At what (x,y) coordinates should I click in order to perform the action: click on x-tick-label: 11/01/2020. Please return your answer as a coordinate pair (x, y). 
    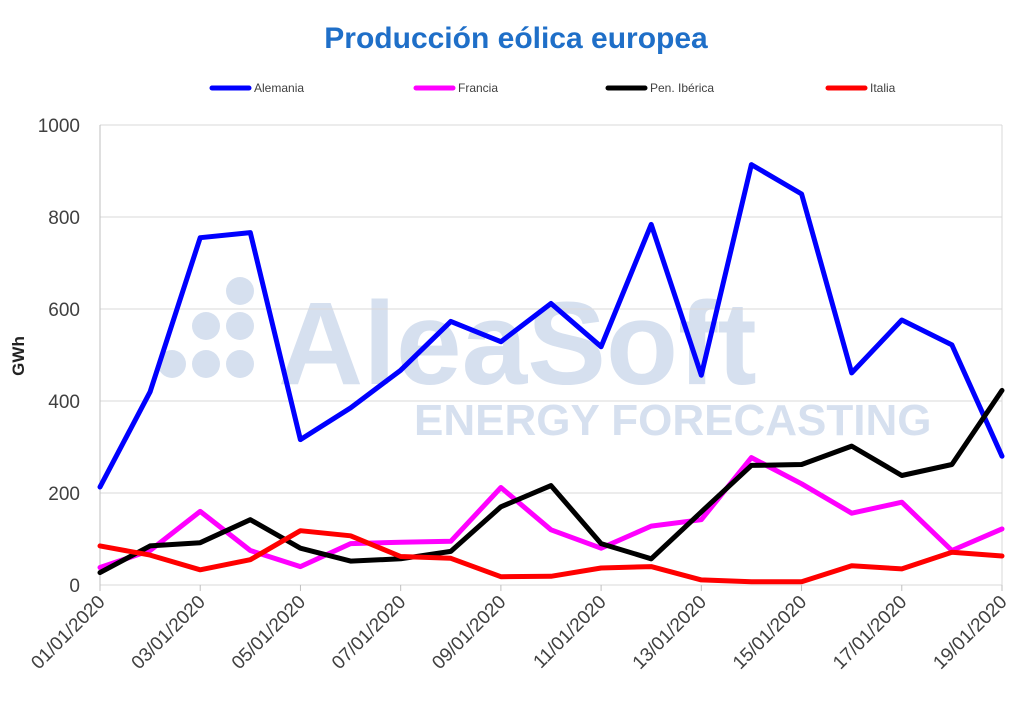
    Looking at the image, I should click on (570, 632).